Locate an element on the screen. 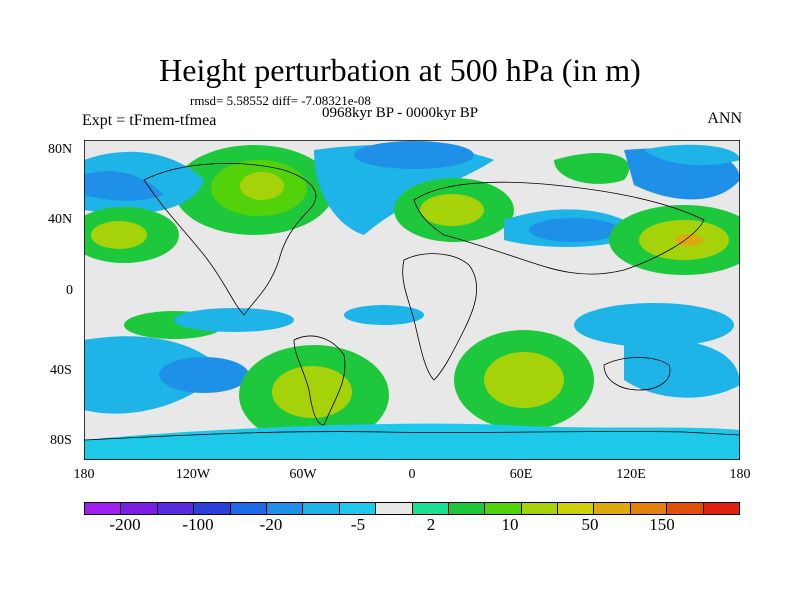 The width and height of the screenshot is (800, 600). xtick-label: 0 is located at coordinates (412, 474).